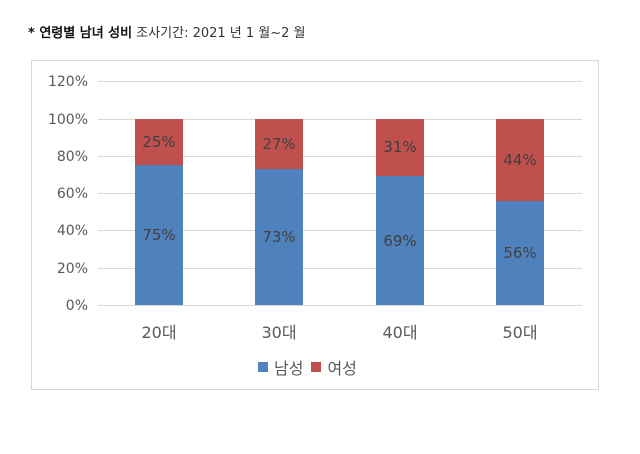 This screenshot has width=640, height=454. What do you see at coordinates (400, 332) in the screenshot?
I see `x-tick-40s: 40대` at bounding box center [400, 332].